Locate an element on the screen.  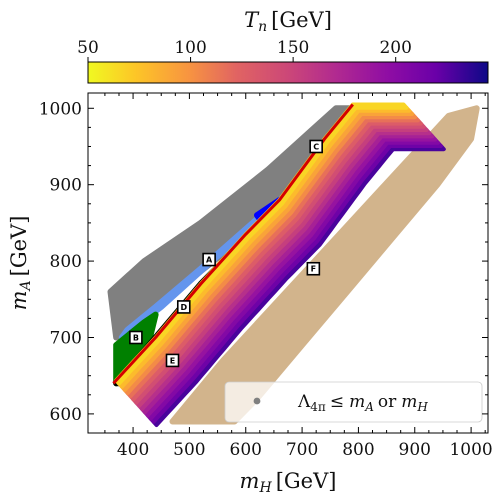
region-tag-label: F is located at coordinates (313, 269).